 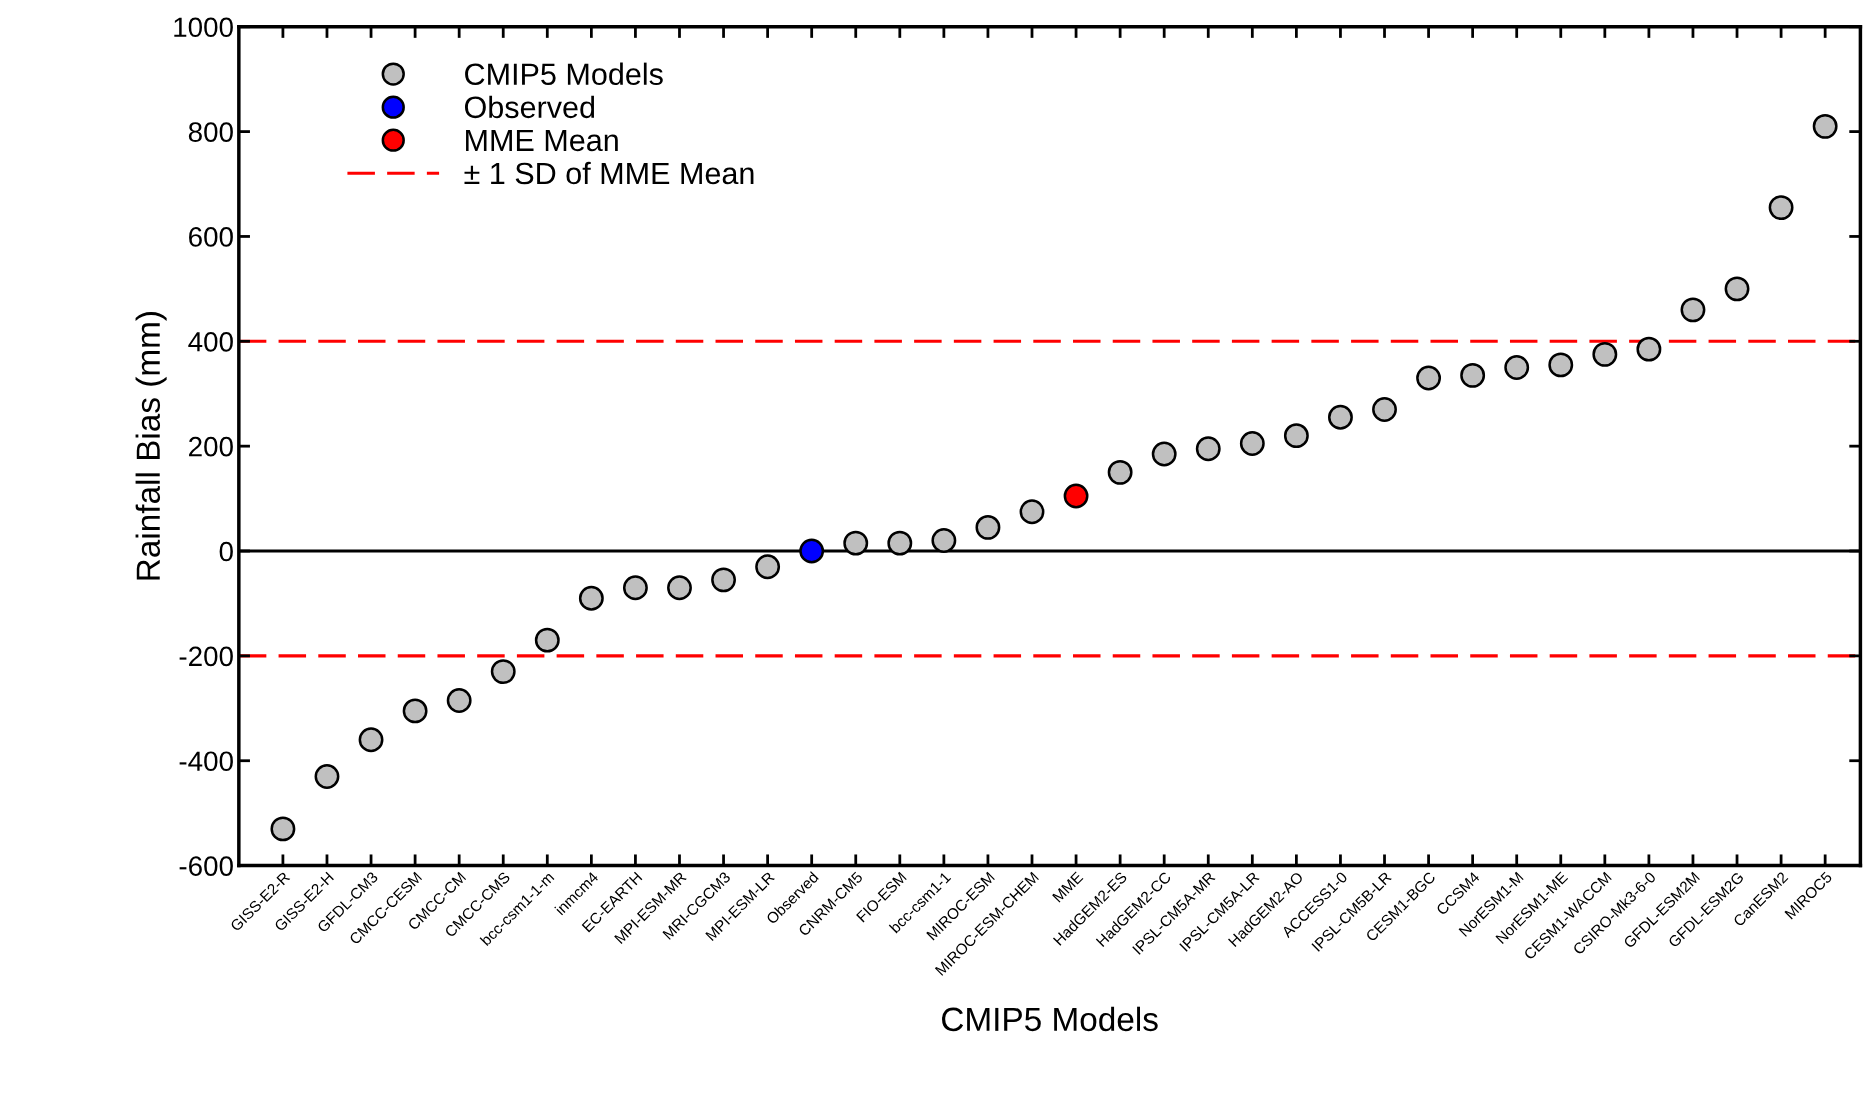 I want to click on y-tick-label: 800, so click(x=210, y=132).